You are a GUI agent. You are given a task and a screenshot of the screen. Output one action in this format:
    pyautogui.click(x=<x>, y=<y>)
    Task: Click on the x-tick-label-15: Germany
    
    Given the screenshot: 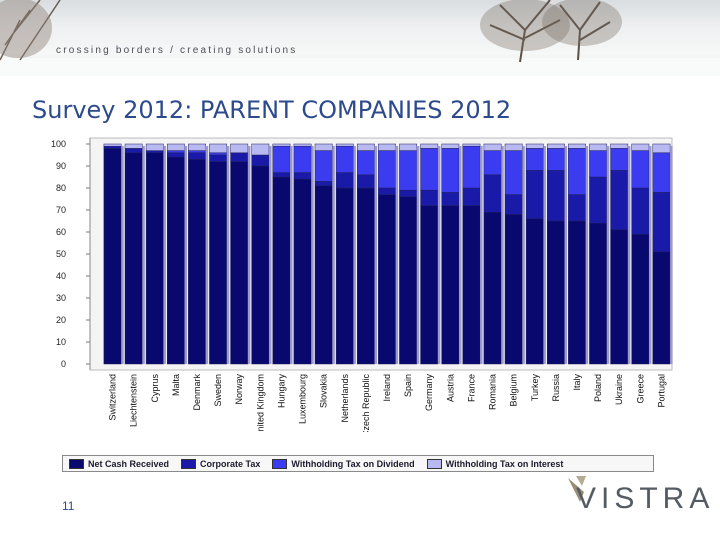 What is the action you would take?
    pyautogui.click(x=429, y=393)
    